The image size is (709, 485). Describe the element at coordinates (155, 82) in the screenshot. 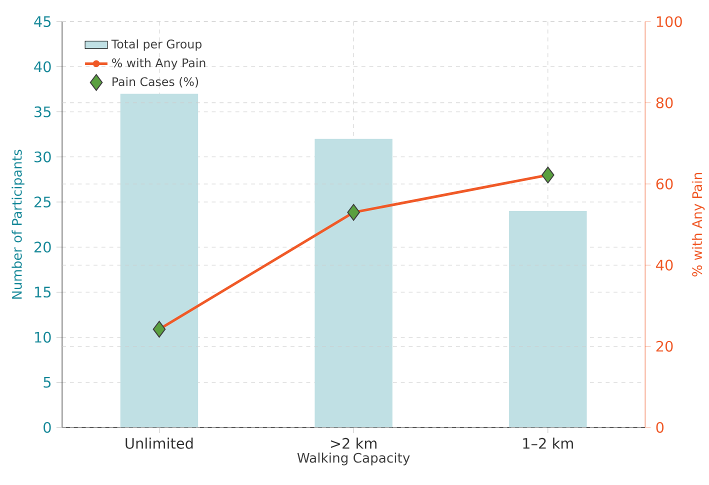

I see `legend-label: Pain Cases (%)` at that location.